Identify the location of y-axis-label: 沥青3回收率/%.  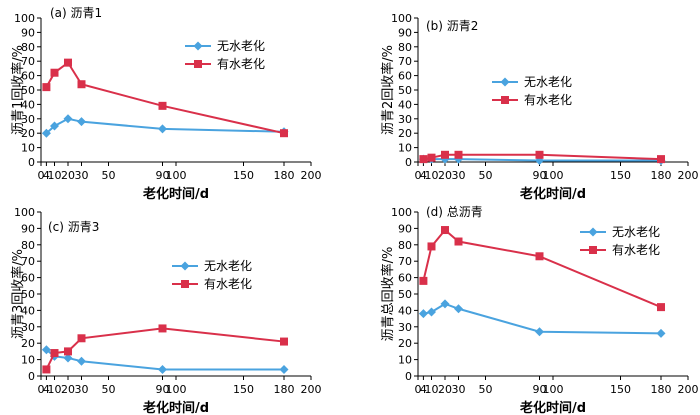
(18, 294).